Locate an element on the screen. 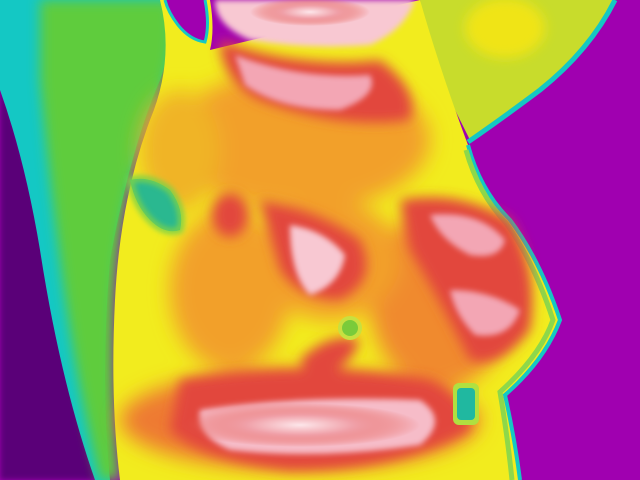 This screenshot has width=640, height=480. top-notch is located at coordinates (186, 21).